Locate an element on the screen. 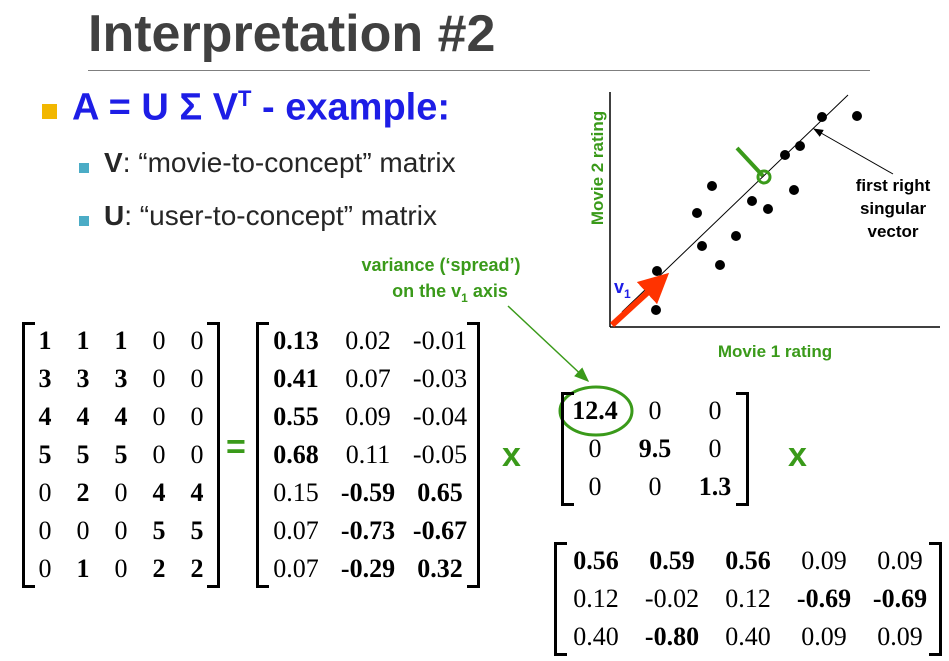  multiply-sign-1: x is located at coordinates (511, 455).